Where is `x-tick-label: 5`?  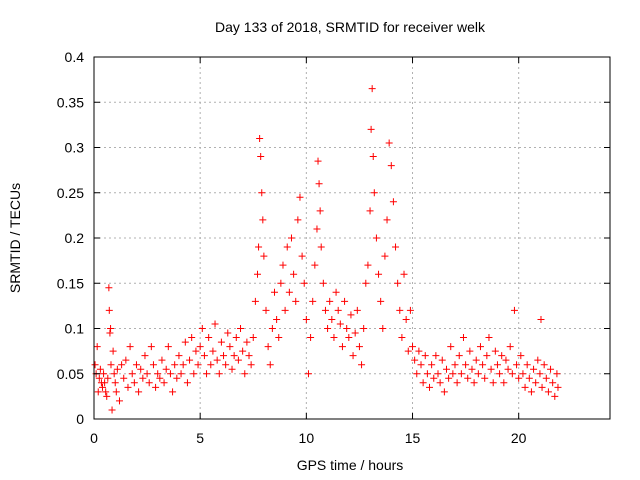 x-tick-label: 5 is located at coordinates (200, 438).